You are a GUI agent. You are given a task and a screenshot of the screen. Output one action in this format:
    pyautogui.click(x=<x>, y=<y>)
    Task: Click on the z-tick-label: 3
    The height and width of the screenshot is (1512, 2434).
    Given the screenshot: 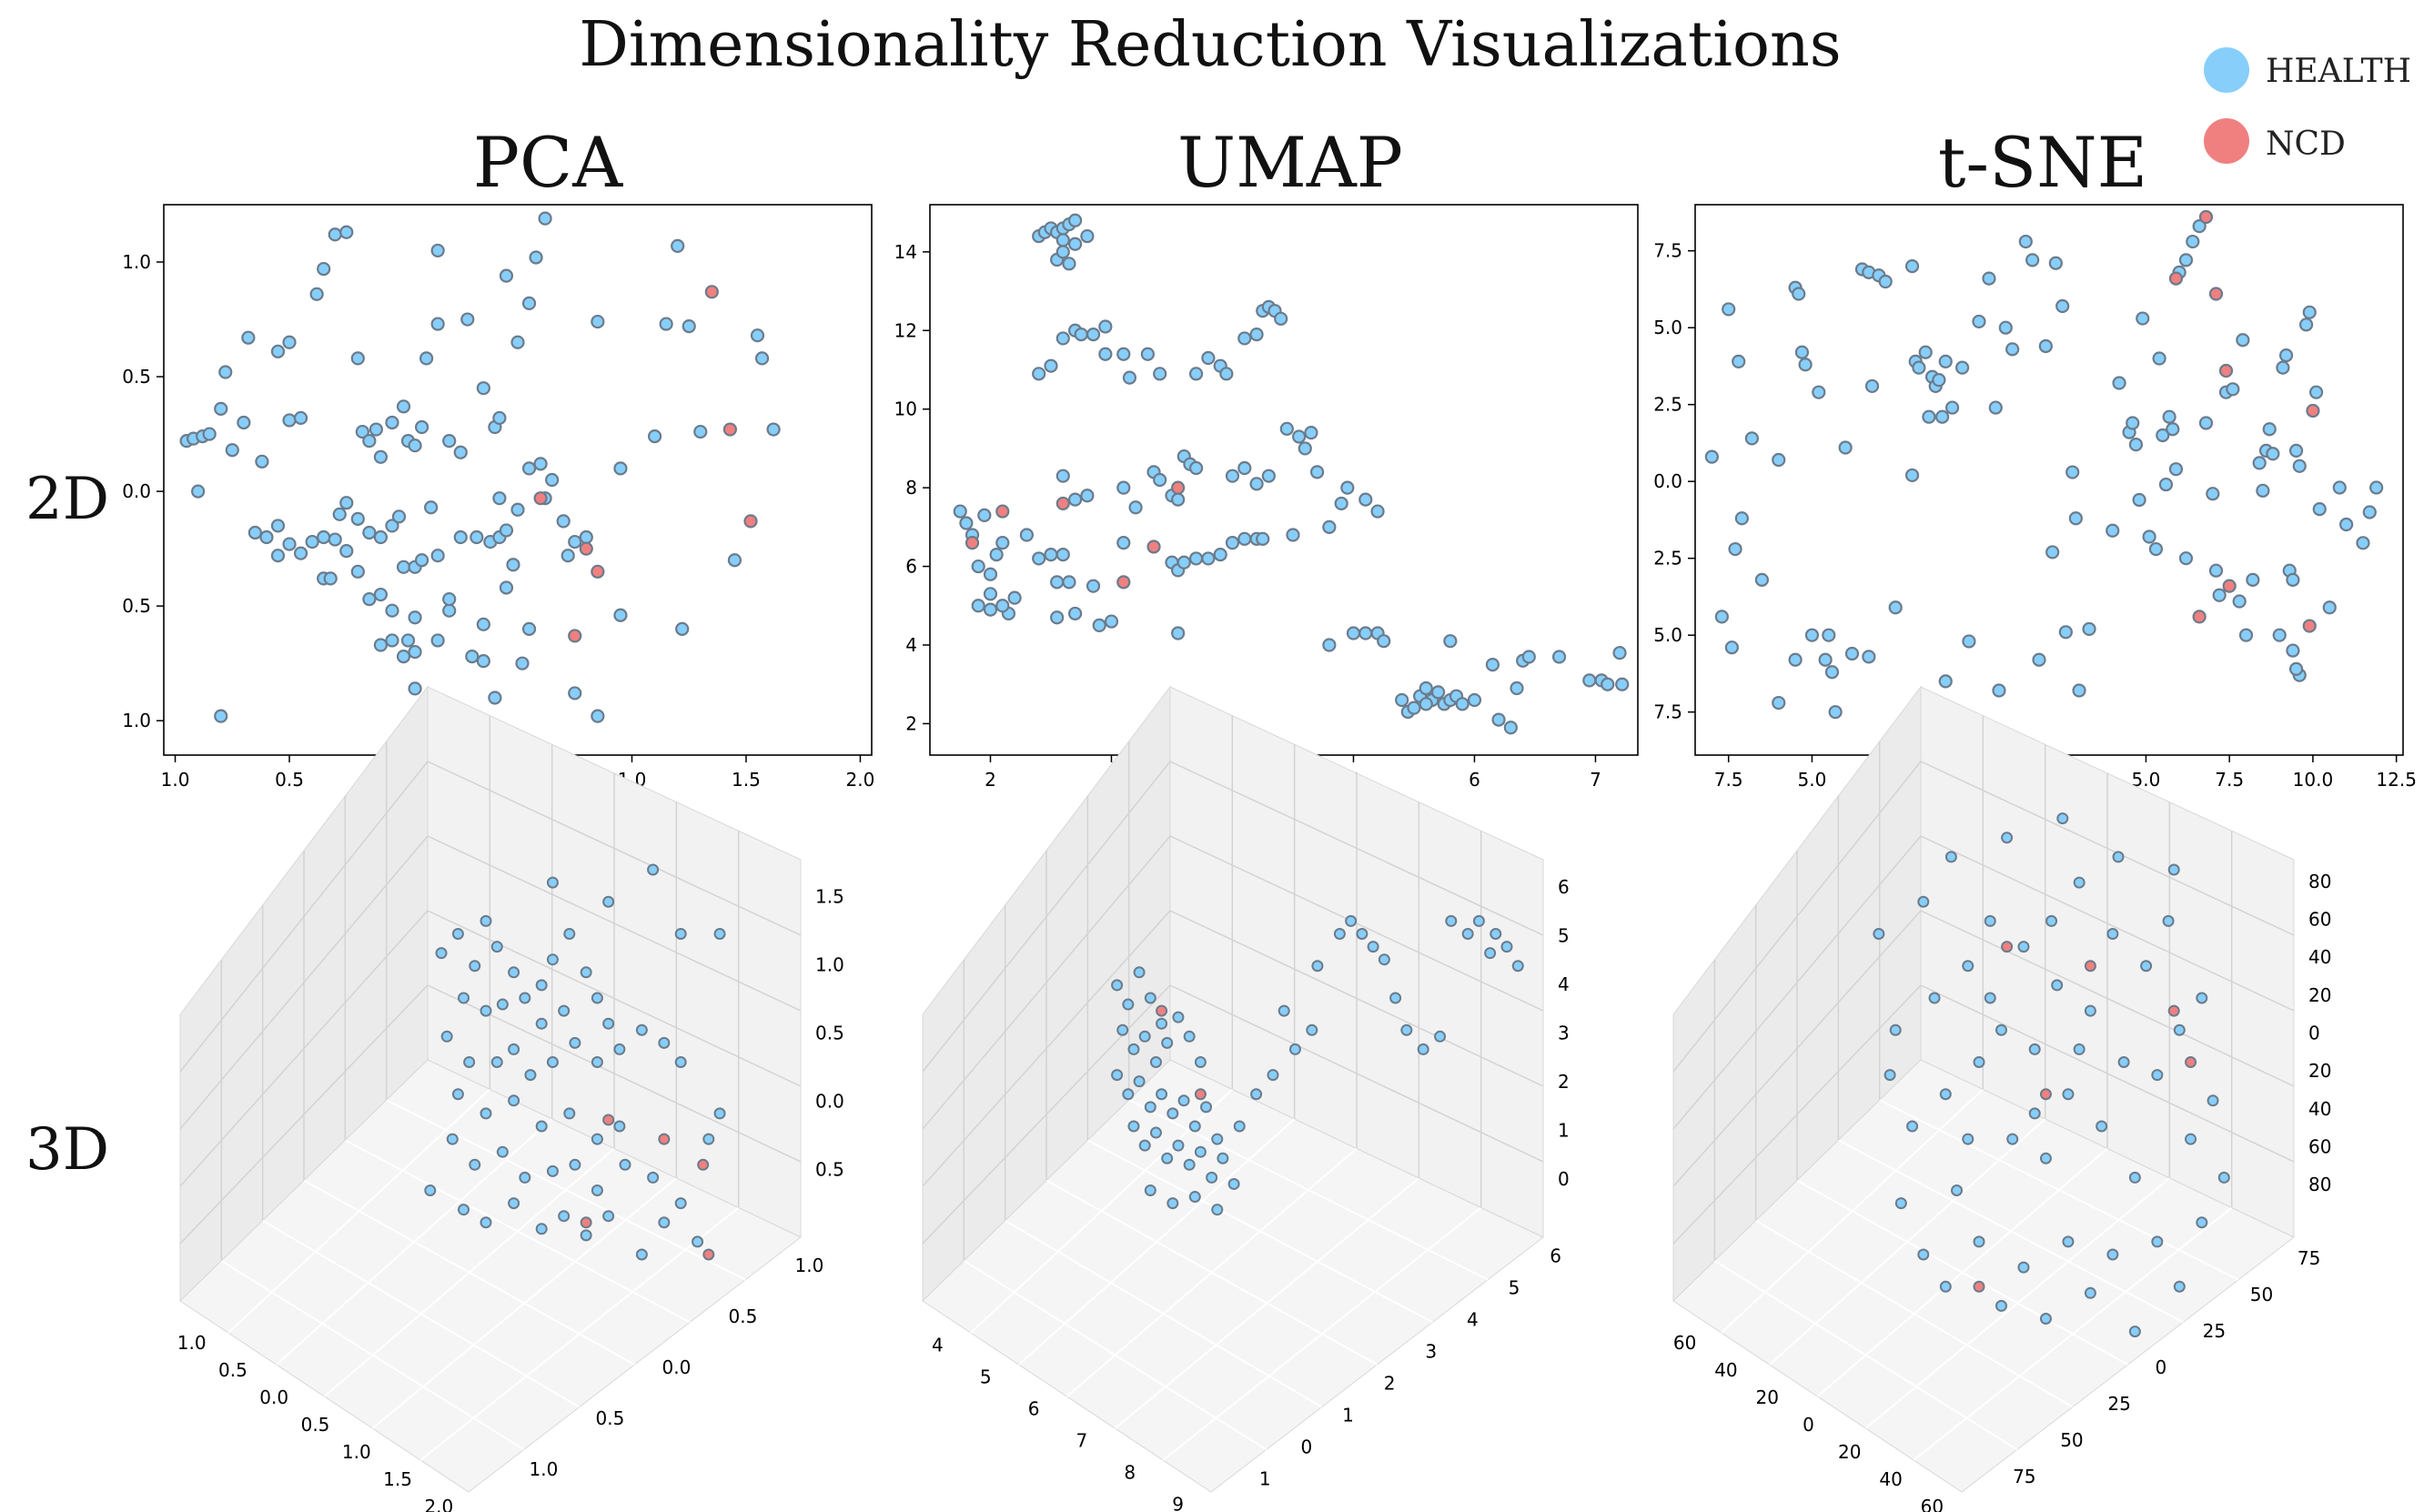 What is the action you would take?
    pyautogui.click(x=1564, y=1033)
    